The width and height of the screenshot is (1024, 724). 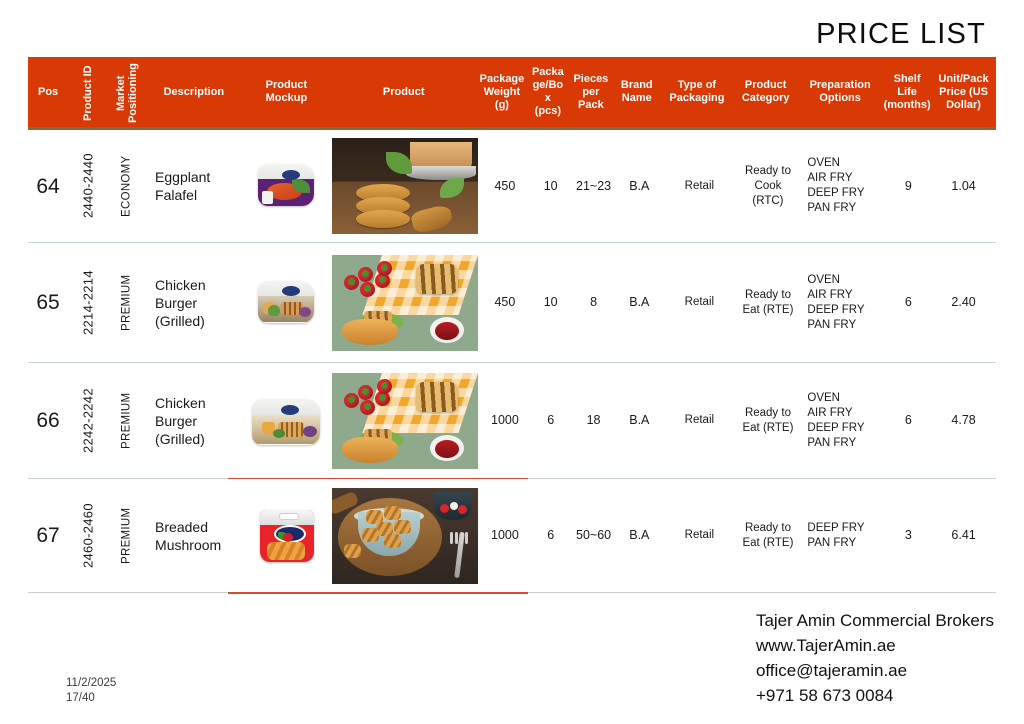 I want to click on footer-website: www.TajerAmin.ae, so click(x=825, y=645).